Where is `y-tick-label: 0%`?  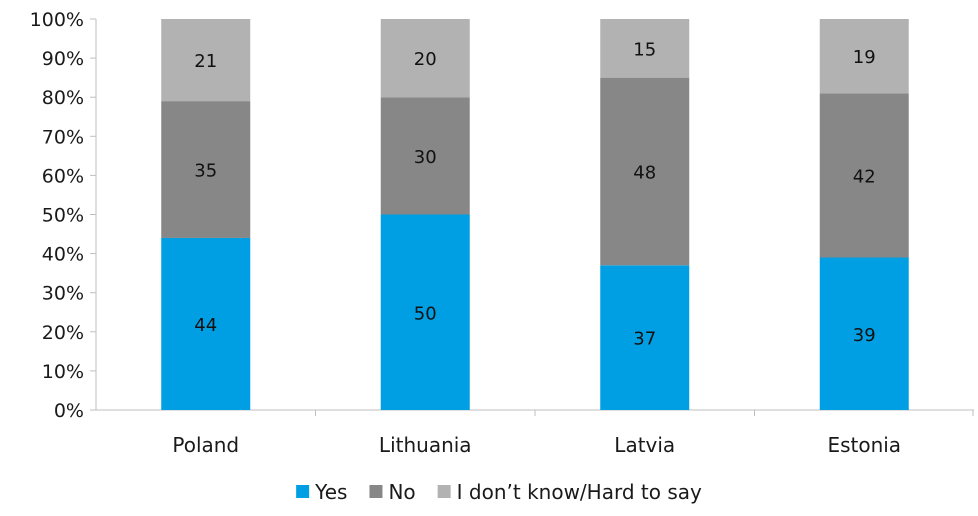
y-tick-label: 0% is located at coordinates (69, 411).